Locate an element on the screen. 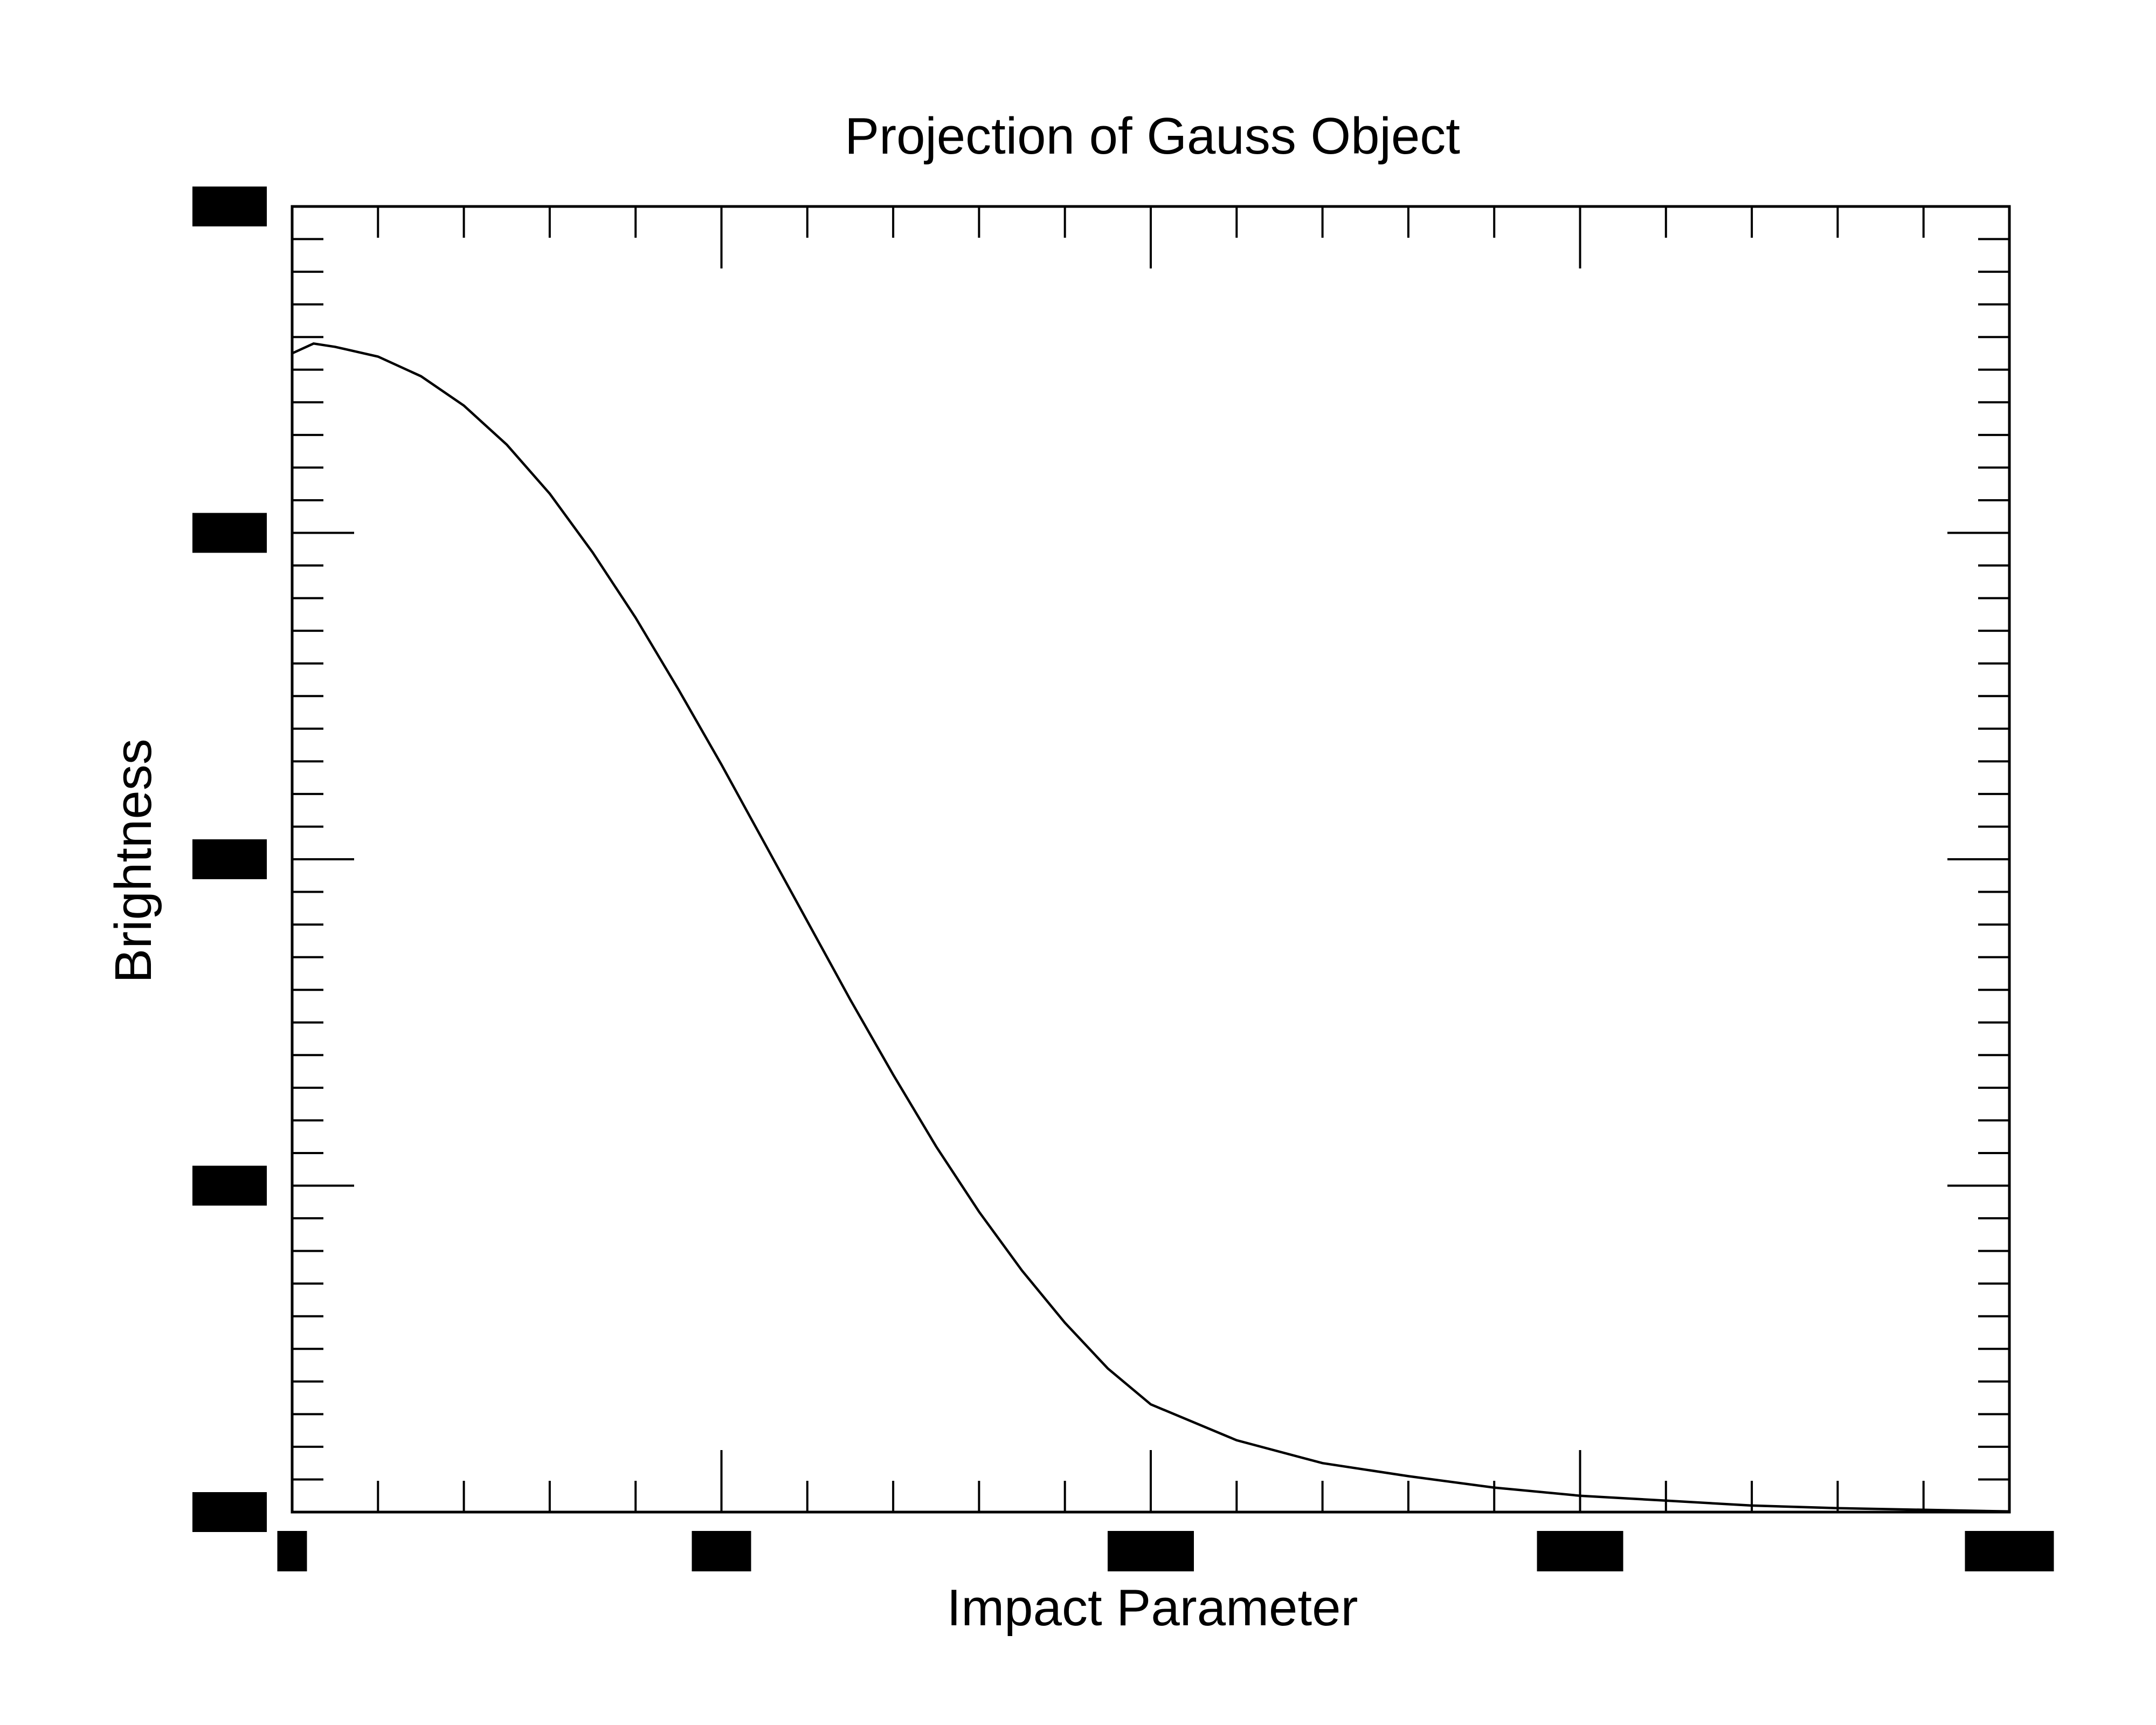 This screenshot has width=2156, height=1725. y-axis-title: Brightness is located at coordinates (133, 861).